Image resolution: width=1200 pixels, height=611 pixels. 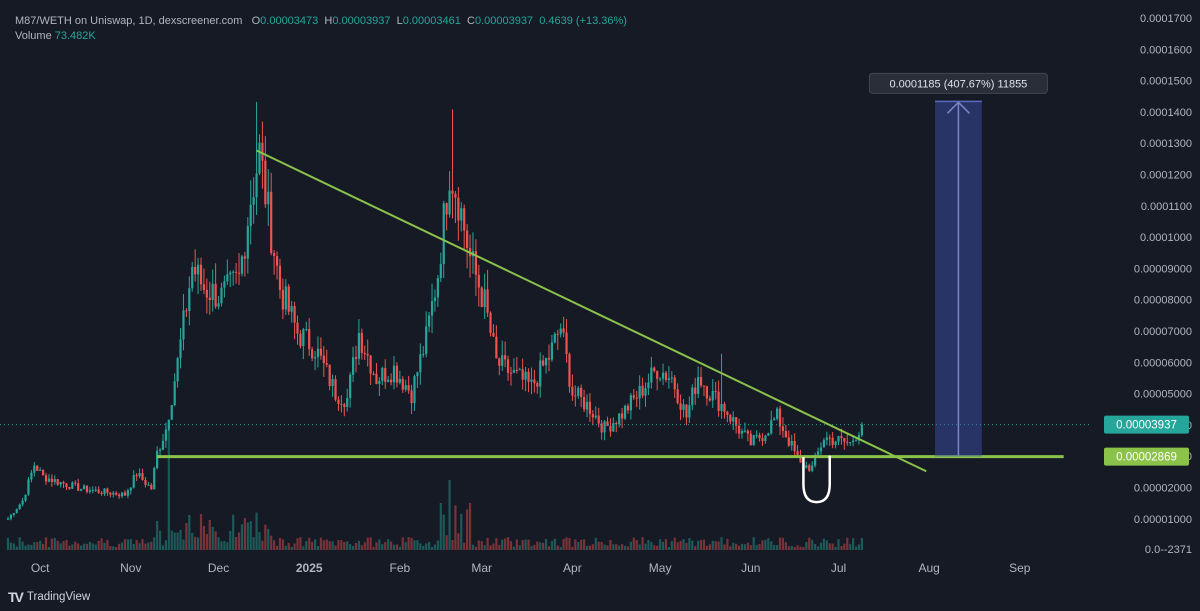 I want to click on brand-label: TradingView, so click(x=58, y=597).